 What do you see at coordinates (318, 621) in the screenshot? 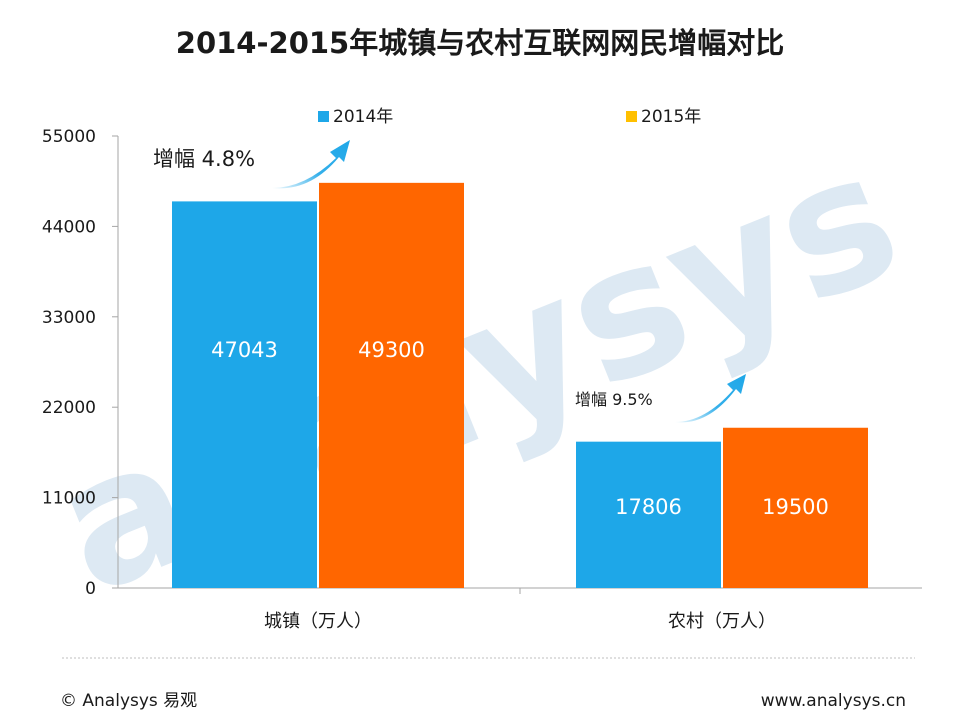
I see `x-category-label: 城镇（万人）` at bounding box center [318, 621].